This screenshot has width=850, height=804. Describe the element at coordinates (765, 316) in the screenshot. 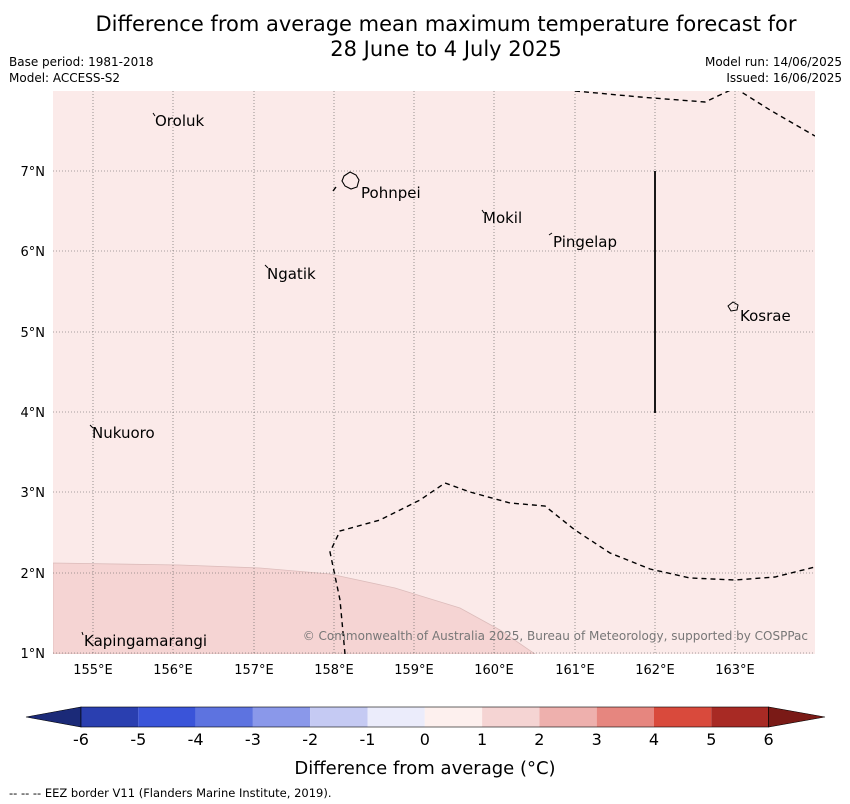

I see `place-label-kosrae: Kosrae` at that location.